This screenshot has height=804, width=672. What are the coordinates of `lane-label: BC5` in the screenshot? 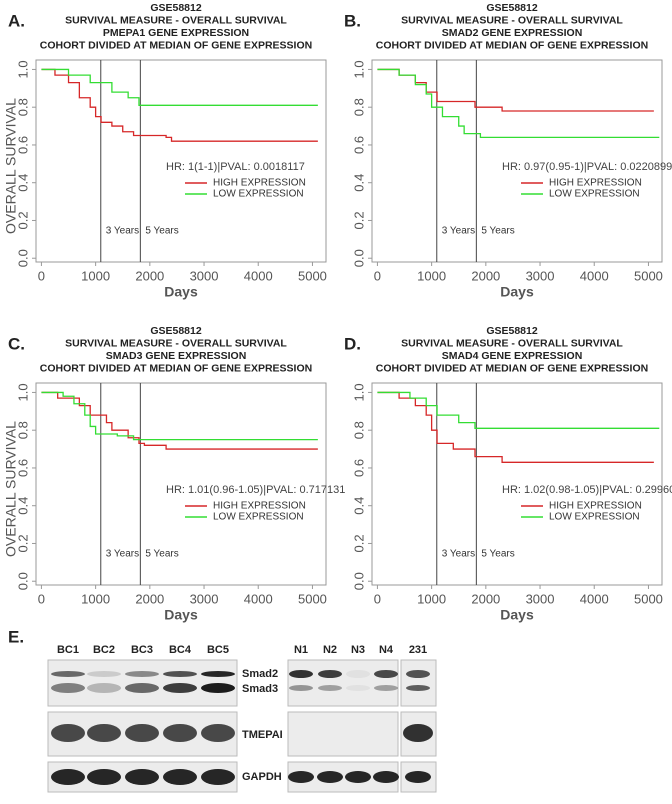 It's located at (218, 650).